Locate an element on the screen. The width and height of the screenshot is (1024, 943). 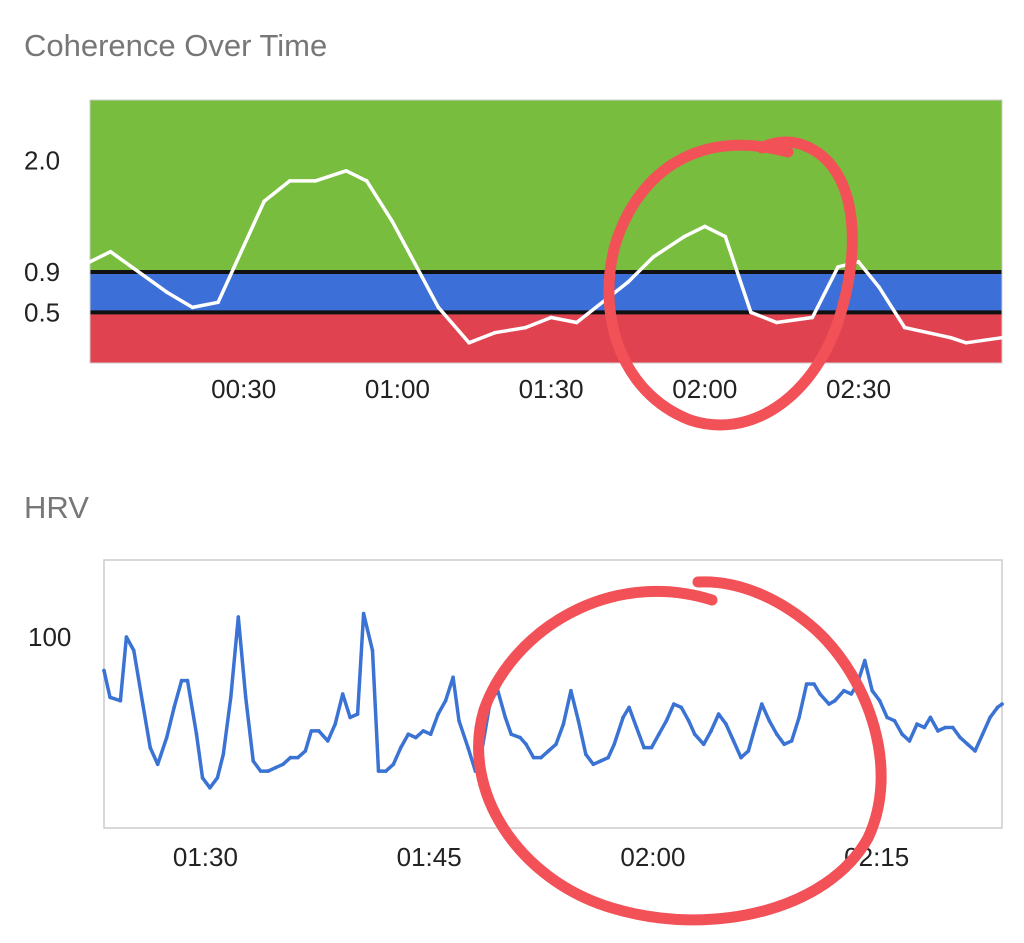
hrv-y-tick-label: 100 is located at coordinates (49, 637).